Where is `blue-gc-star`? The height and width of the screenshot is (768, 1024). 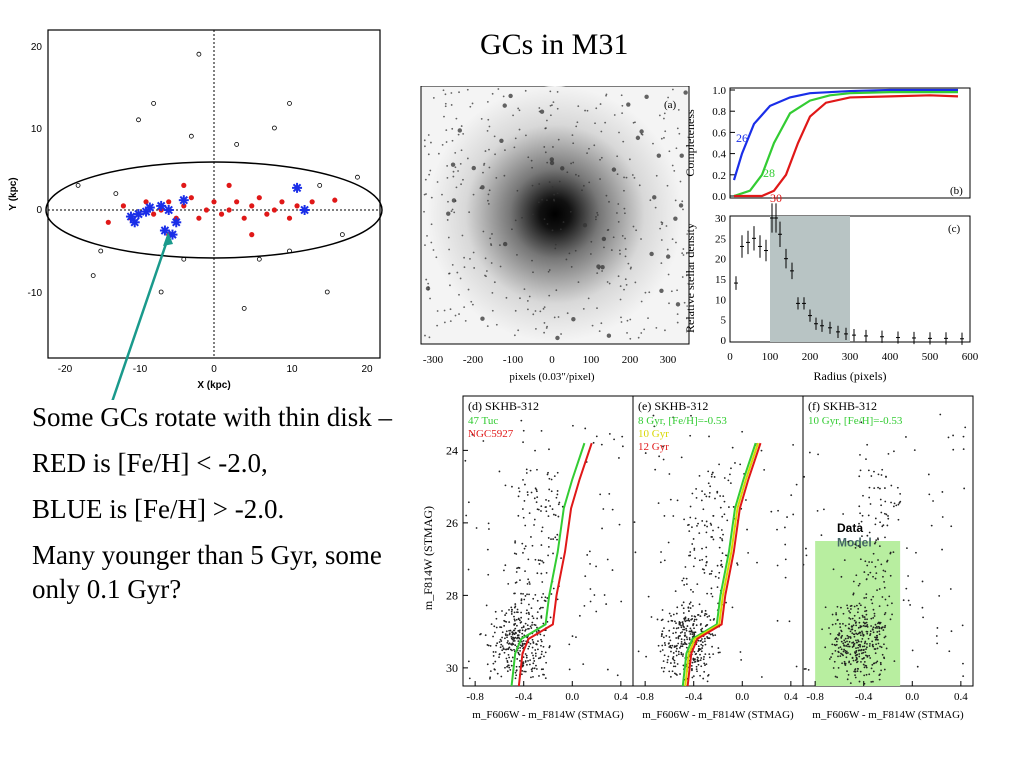
blue-gc-star is located at coordinates (134, 222).